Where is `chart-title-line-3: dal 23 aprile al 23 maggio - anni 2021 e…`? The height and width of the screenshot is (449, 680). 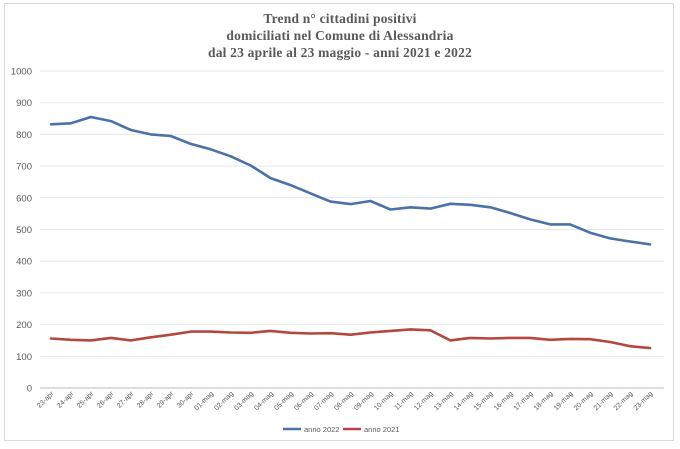 chart-title-line-3: dal 23 aprile al 23 maggio - anni 2021 e… is located at coordinates (339, 52).